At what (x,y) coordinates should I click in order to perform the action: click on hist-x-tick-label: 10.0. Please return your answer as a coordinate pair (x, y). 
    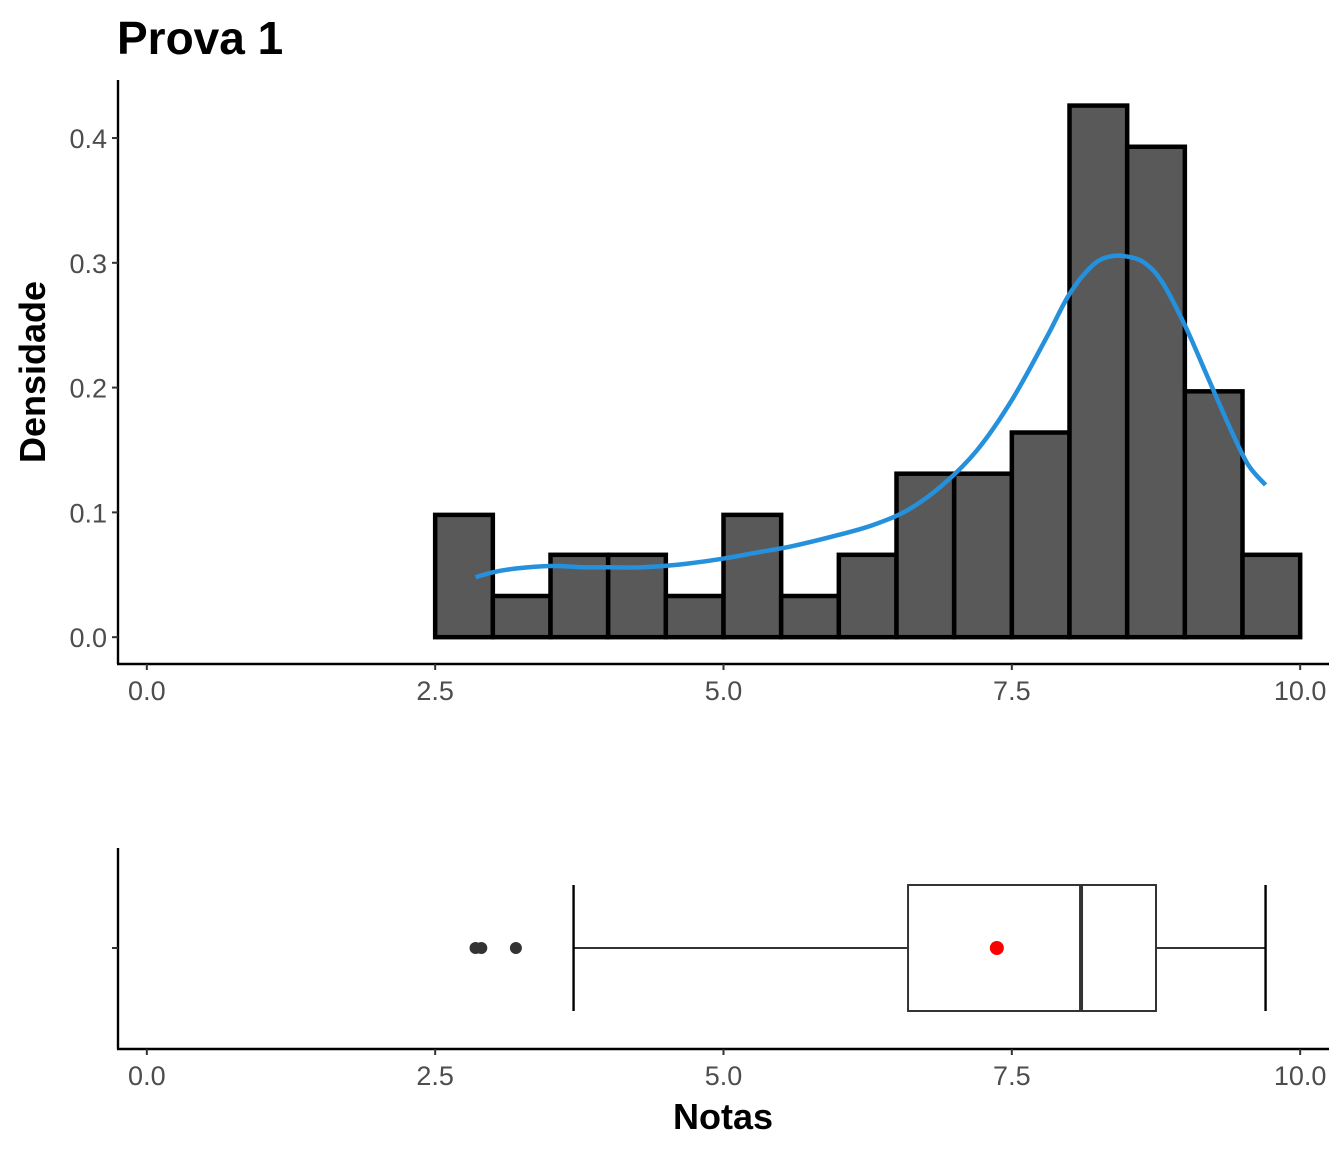
    Looking at the image, I should click on (1300, 691).